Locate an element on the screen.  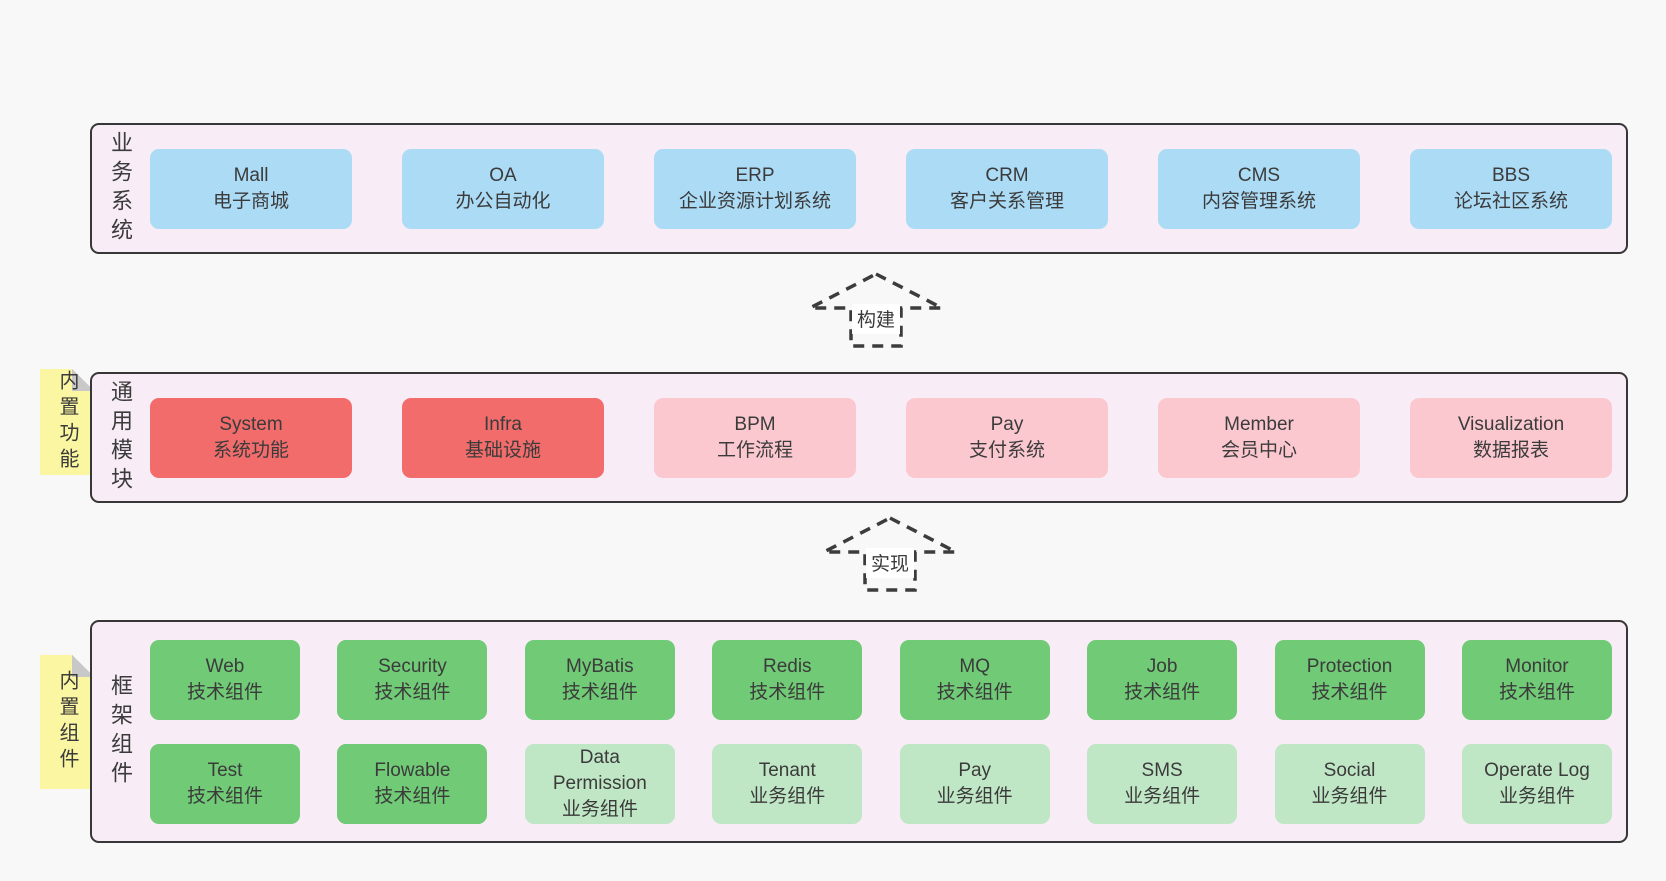
component-box-bpm: BPM 工作流程 is located at coordinates (755, 437).